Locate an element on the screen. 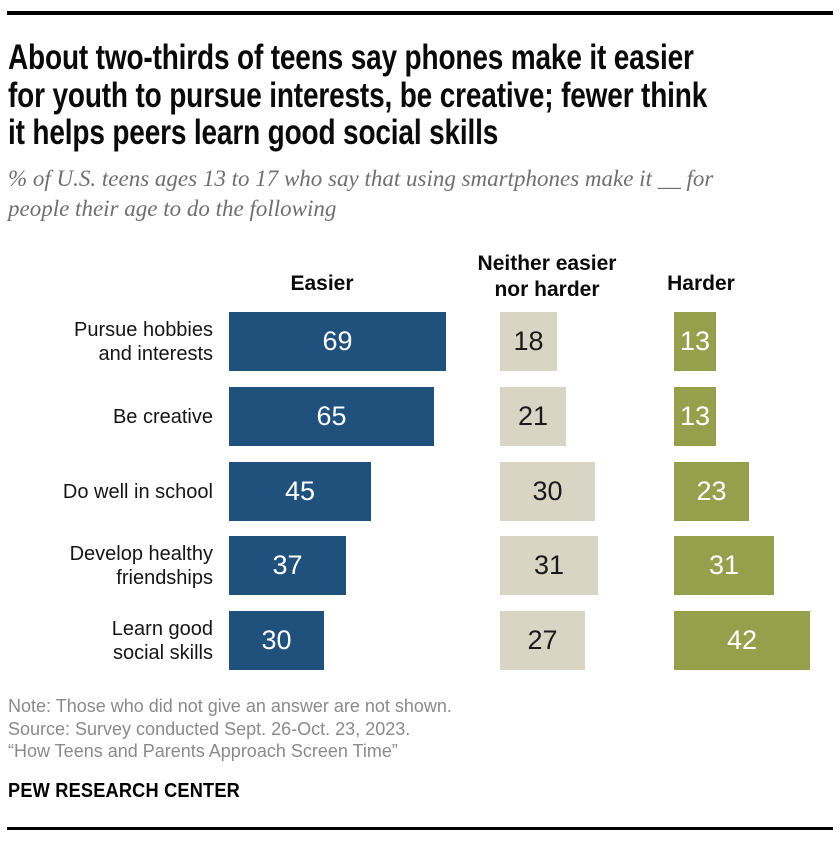 The width and height of the screenshot is (840, 846). bar-value: 42 is located at coordinates (742, 640).